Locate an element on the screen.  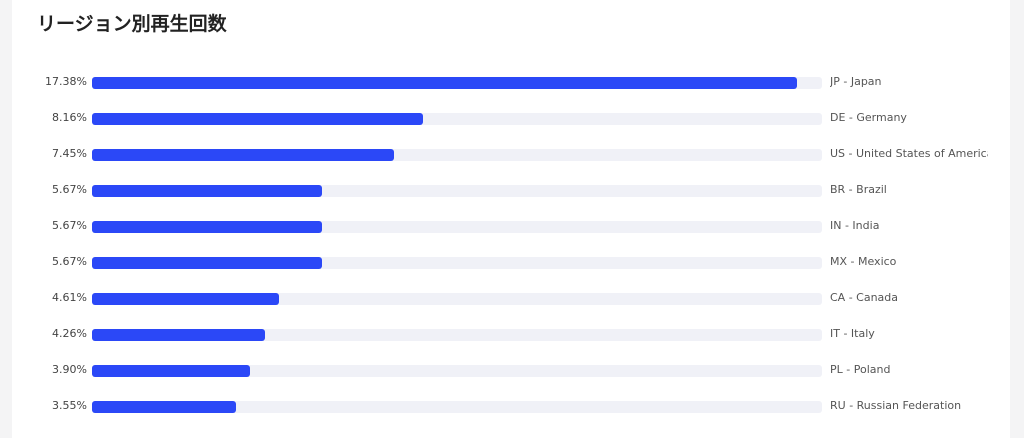
bar-row: 5.67% MX - Mexico is located at coordinates (511, 262).